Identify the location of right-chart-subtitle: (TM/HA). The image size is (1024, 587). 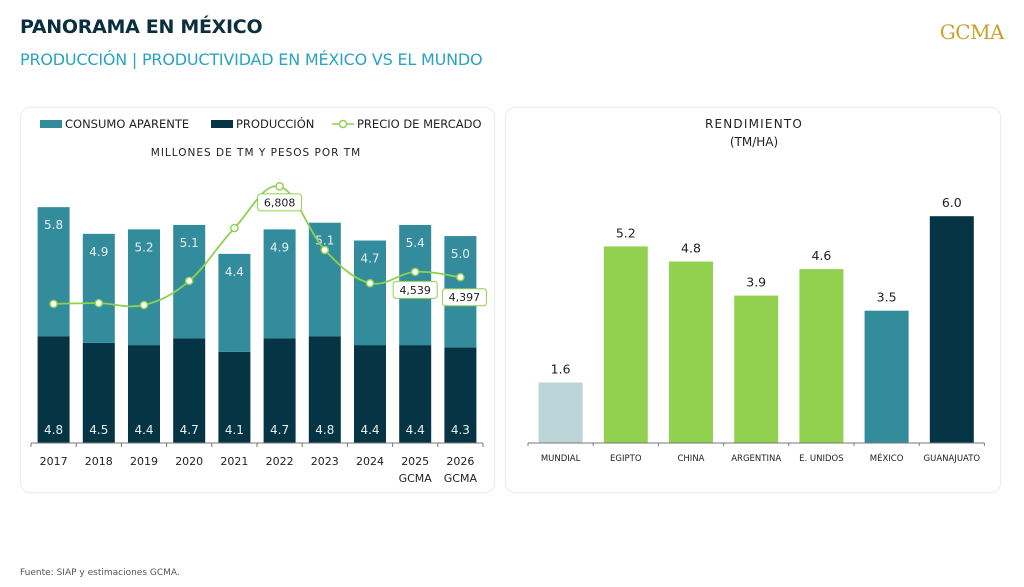
(754, 142).